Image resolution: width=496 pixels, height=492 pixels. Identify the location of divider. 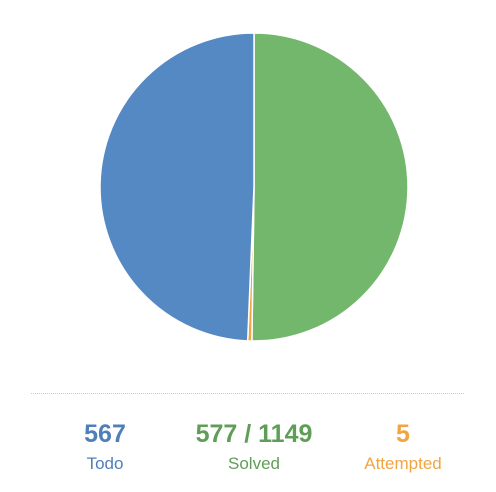
(247, 393).